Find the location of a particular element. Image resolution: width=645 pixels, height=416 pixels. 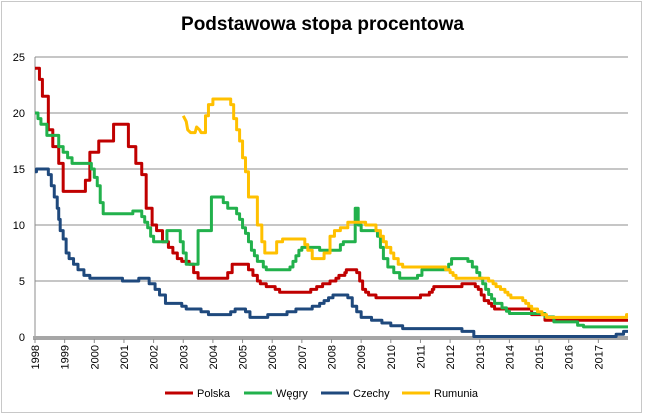

chart-title: Podstawowa stopa procentowa is located at coordinates (322, 24).